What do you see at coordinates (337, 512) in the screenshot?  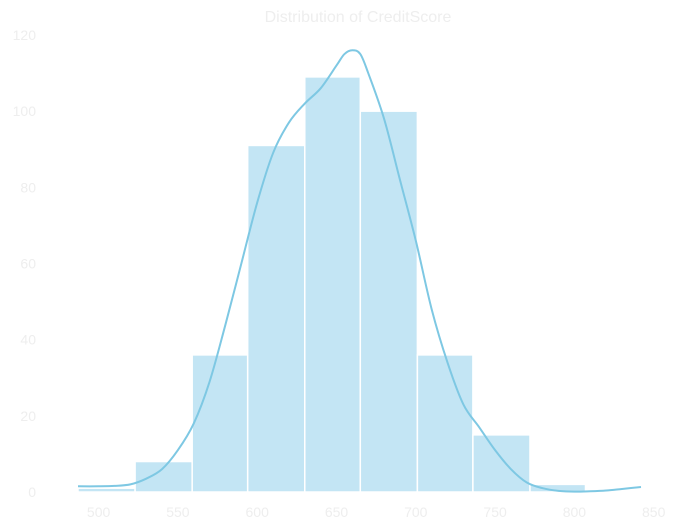 I see `x-tick-label: 650` at bounding box center [337, 512].